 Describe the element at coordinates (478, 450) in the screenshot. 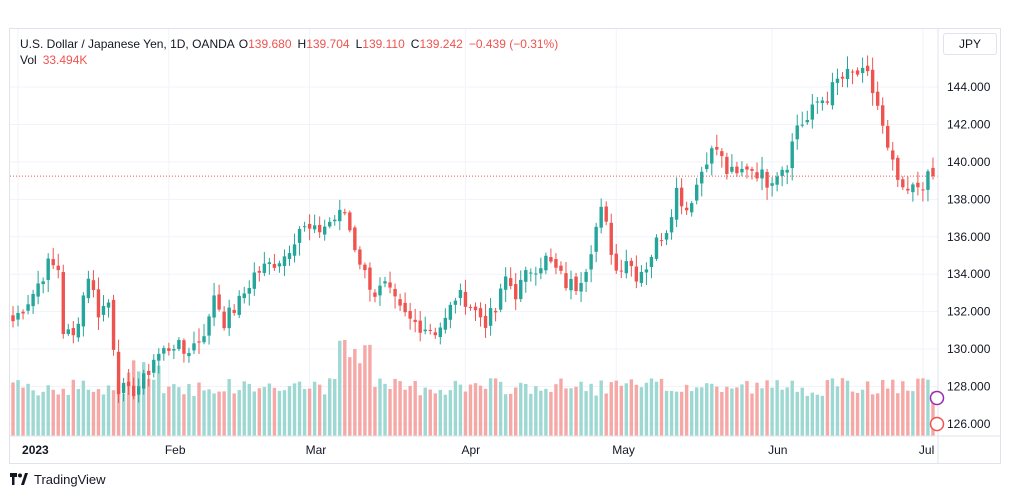

I see `time-axis: 2023 Feb Mar Apr May Jun Jul` at that location.